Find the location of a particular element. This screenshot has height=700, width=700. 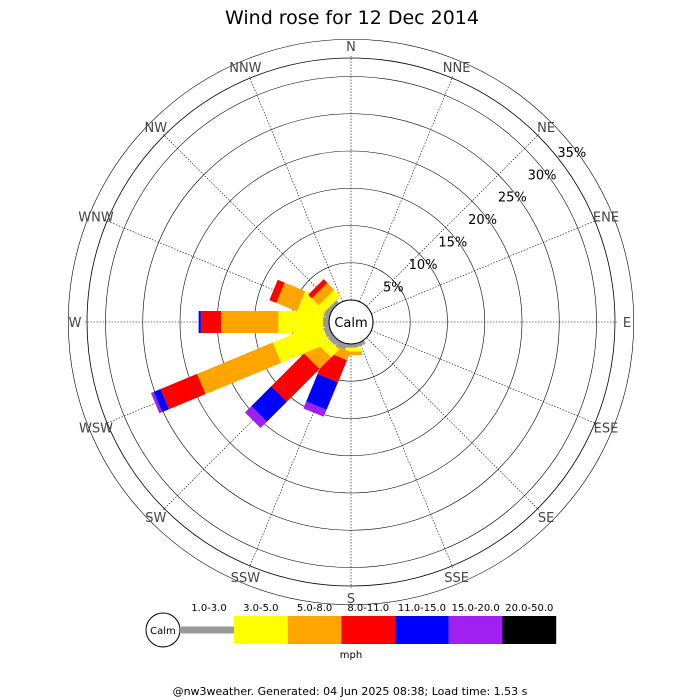

ring-label-35: 35% is located at coordinates (571, 153).